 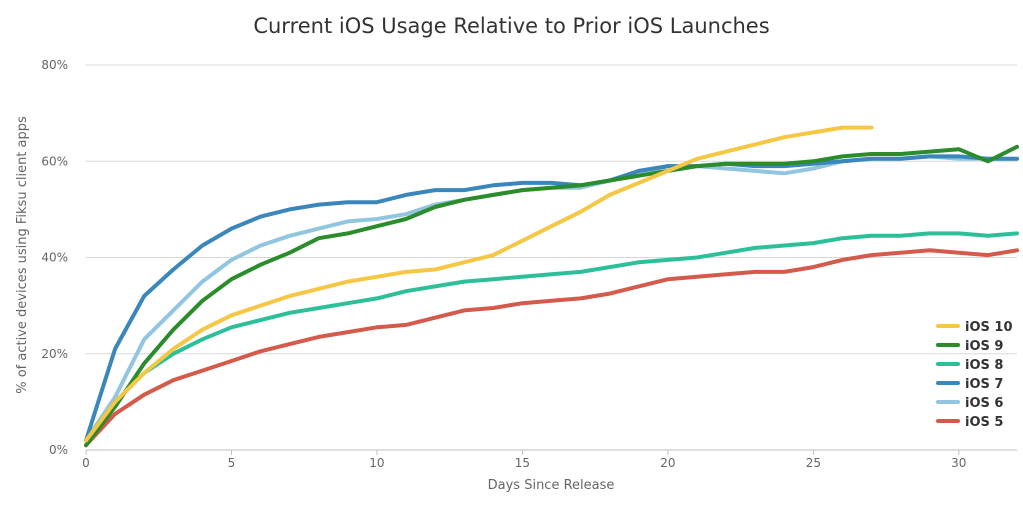 What do you see at coordinates (984, 384) in the screenshot?
I see `legend-label: iOS 7` at bounding box center [984, 384].